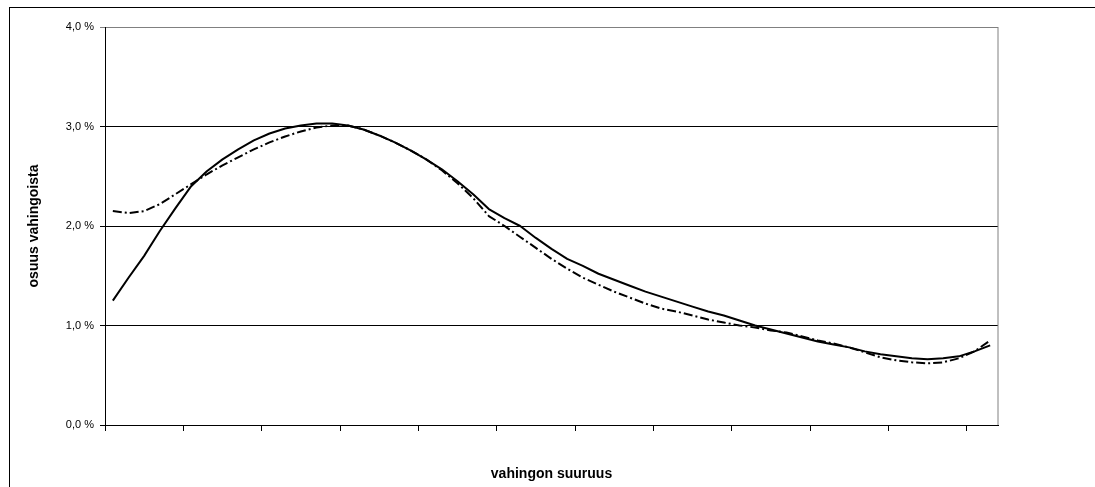  What do you see at coordinates (80, 225) in the screenshot?
I see `y-tick-label: 2,0 %` at bounding box center [80, 225].